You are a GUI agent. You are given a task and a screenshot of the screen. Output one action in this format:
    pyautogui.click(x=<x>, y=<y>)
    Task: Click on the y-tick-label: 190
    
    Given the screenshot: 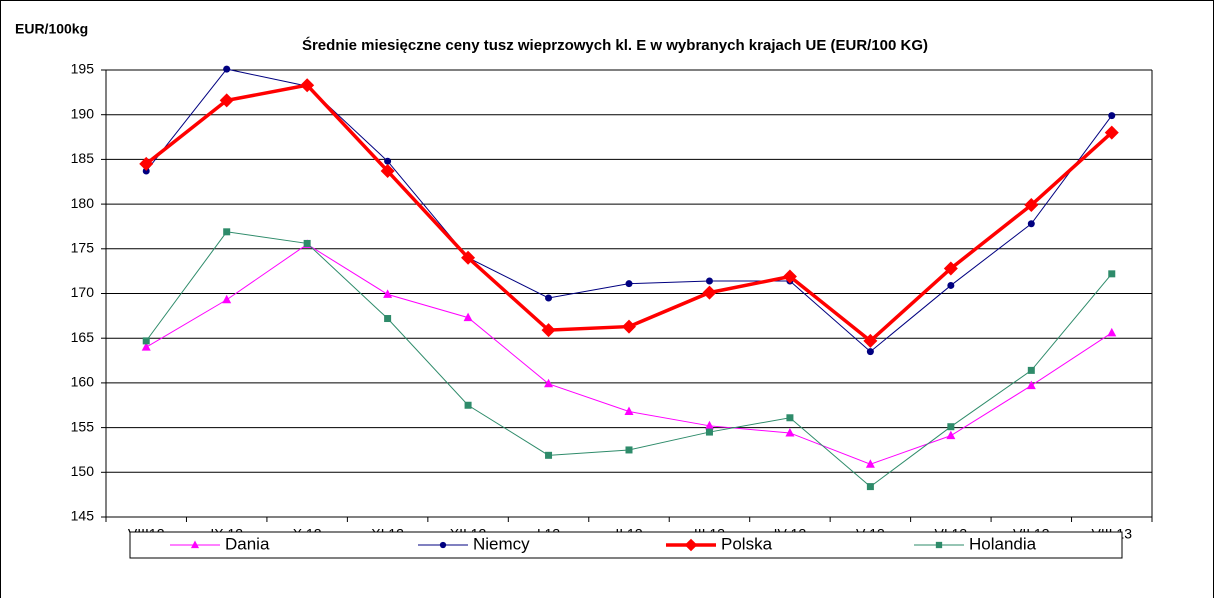 What is the action you would take?
    pyautogui.click(x=83, y=113)
    